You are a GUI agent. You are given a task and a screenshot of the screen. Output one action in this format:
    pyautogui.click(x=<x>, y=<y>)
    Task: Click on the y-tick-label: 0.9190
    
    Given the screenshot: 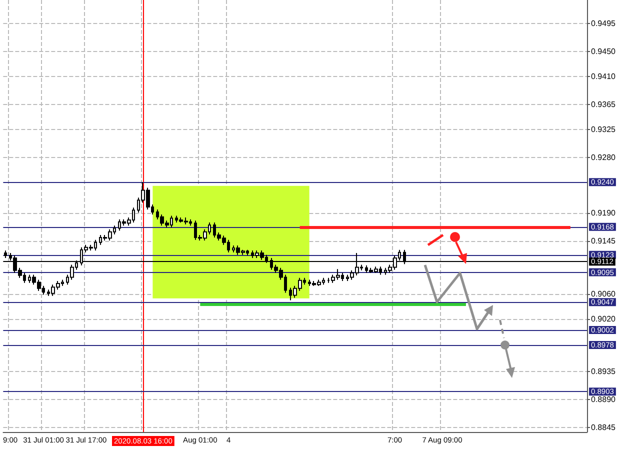 What is the action you would take?
    pyautogui.click(x=603, y=213)
    